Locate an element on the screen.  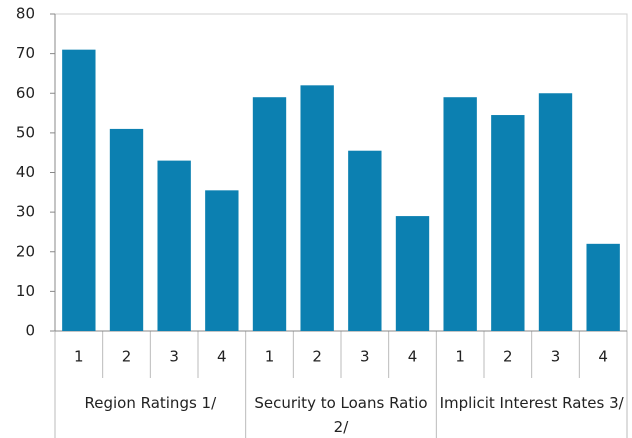
y-tick-label: 10 is located at coordinates (25, 291).